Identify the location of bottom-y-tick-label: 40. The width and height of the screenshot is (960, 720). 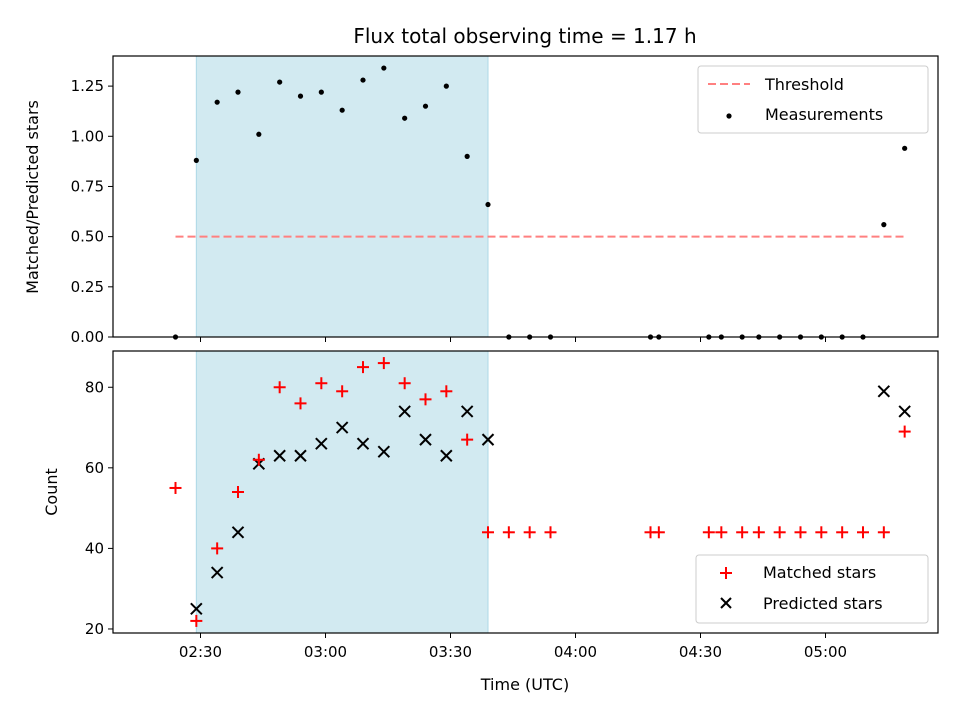
(94, 548).